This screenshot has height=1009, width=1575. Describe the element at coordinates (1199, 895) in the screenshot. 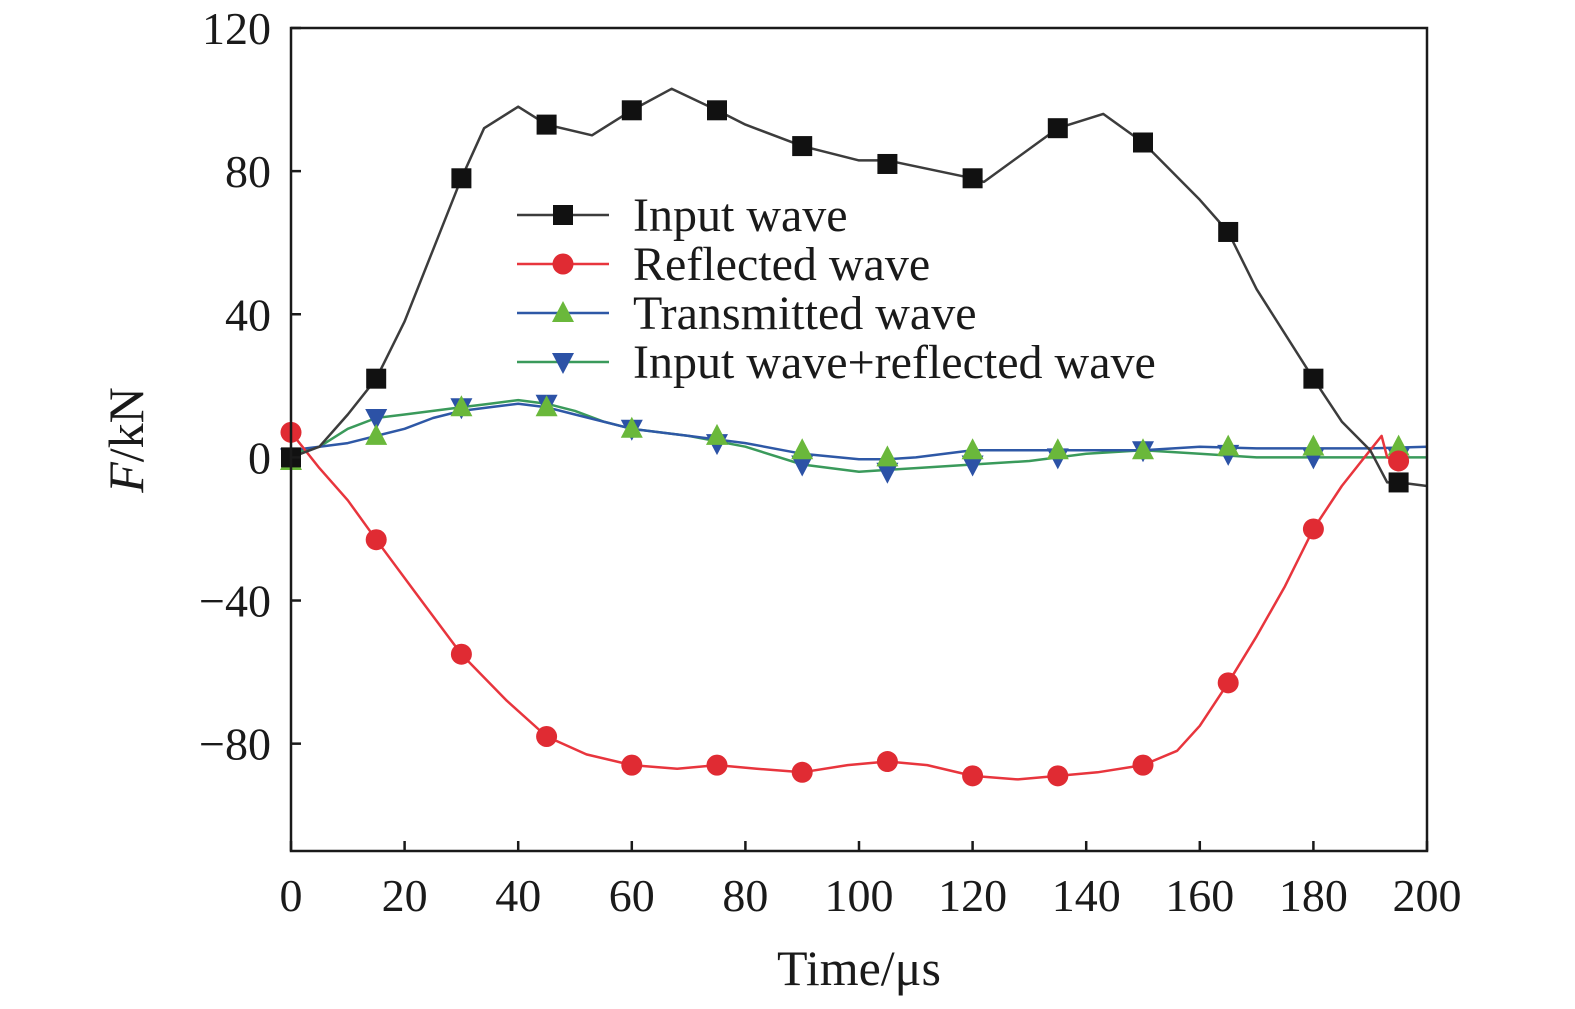

I see `x-tick-label: 160` at that location.